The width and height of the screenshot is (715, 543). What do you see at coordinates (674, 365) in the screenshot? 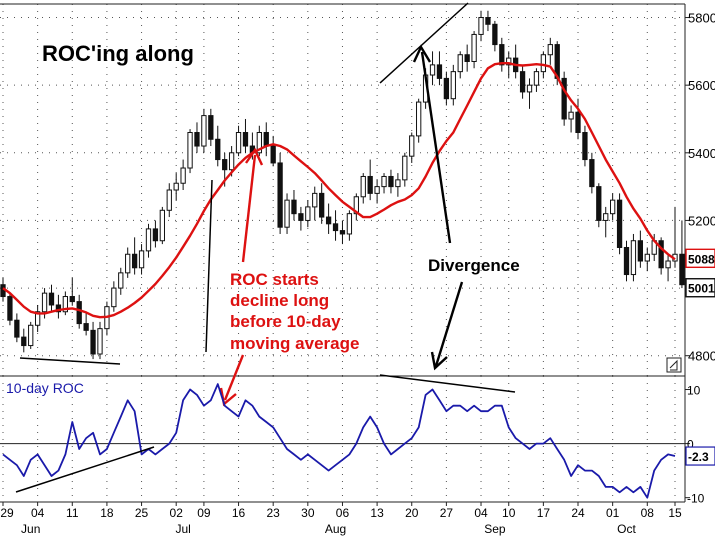
I see `chart-scroll-icon` at bounding box center [674, 365].